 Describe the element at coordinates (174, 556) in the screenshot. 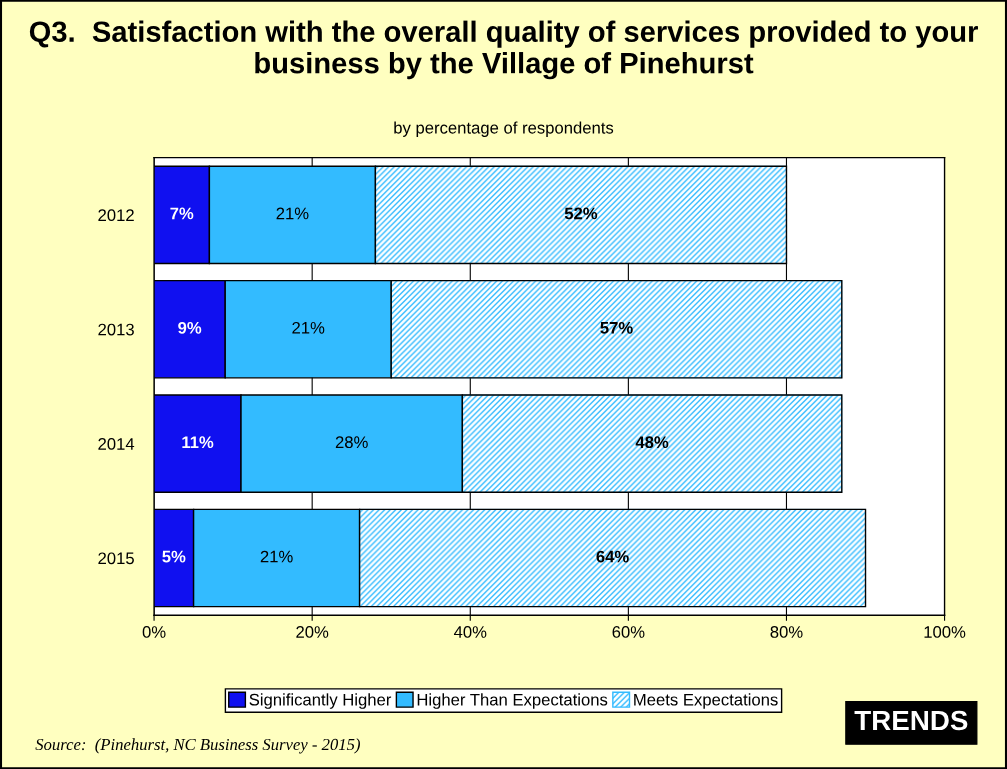

I see `data-label: 5%` at that location.